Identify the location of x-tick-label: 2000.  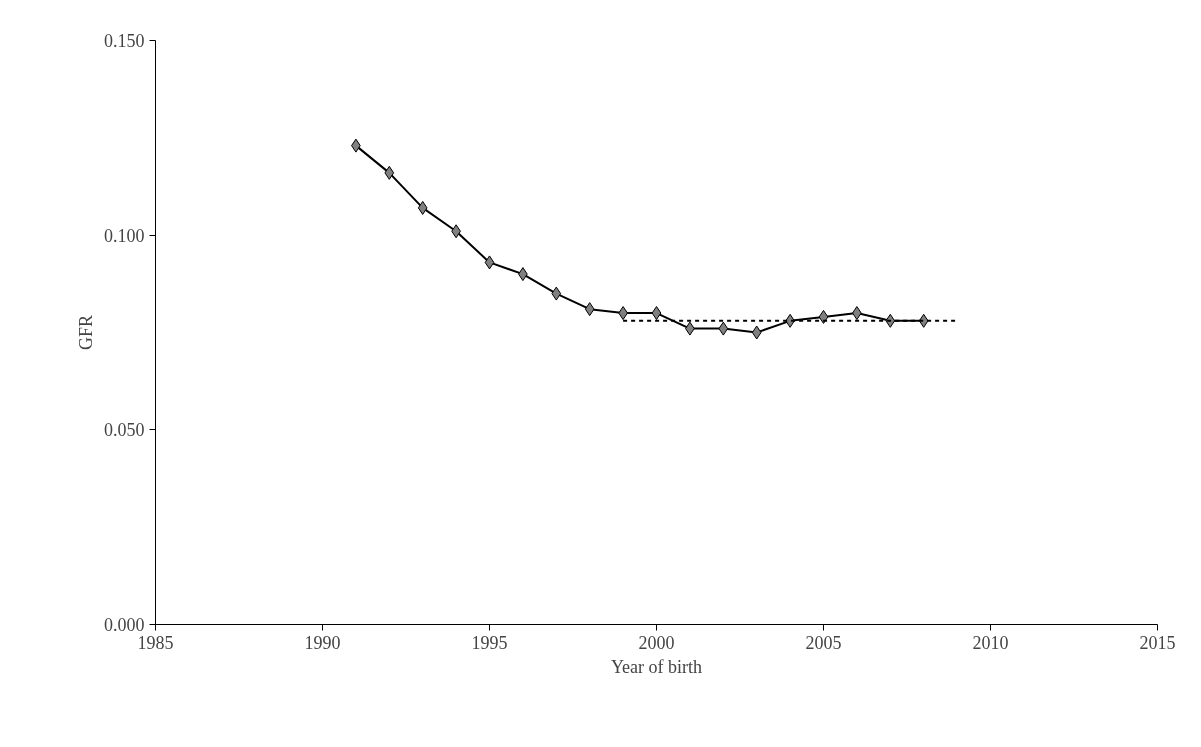
(656, 642).